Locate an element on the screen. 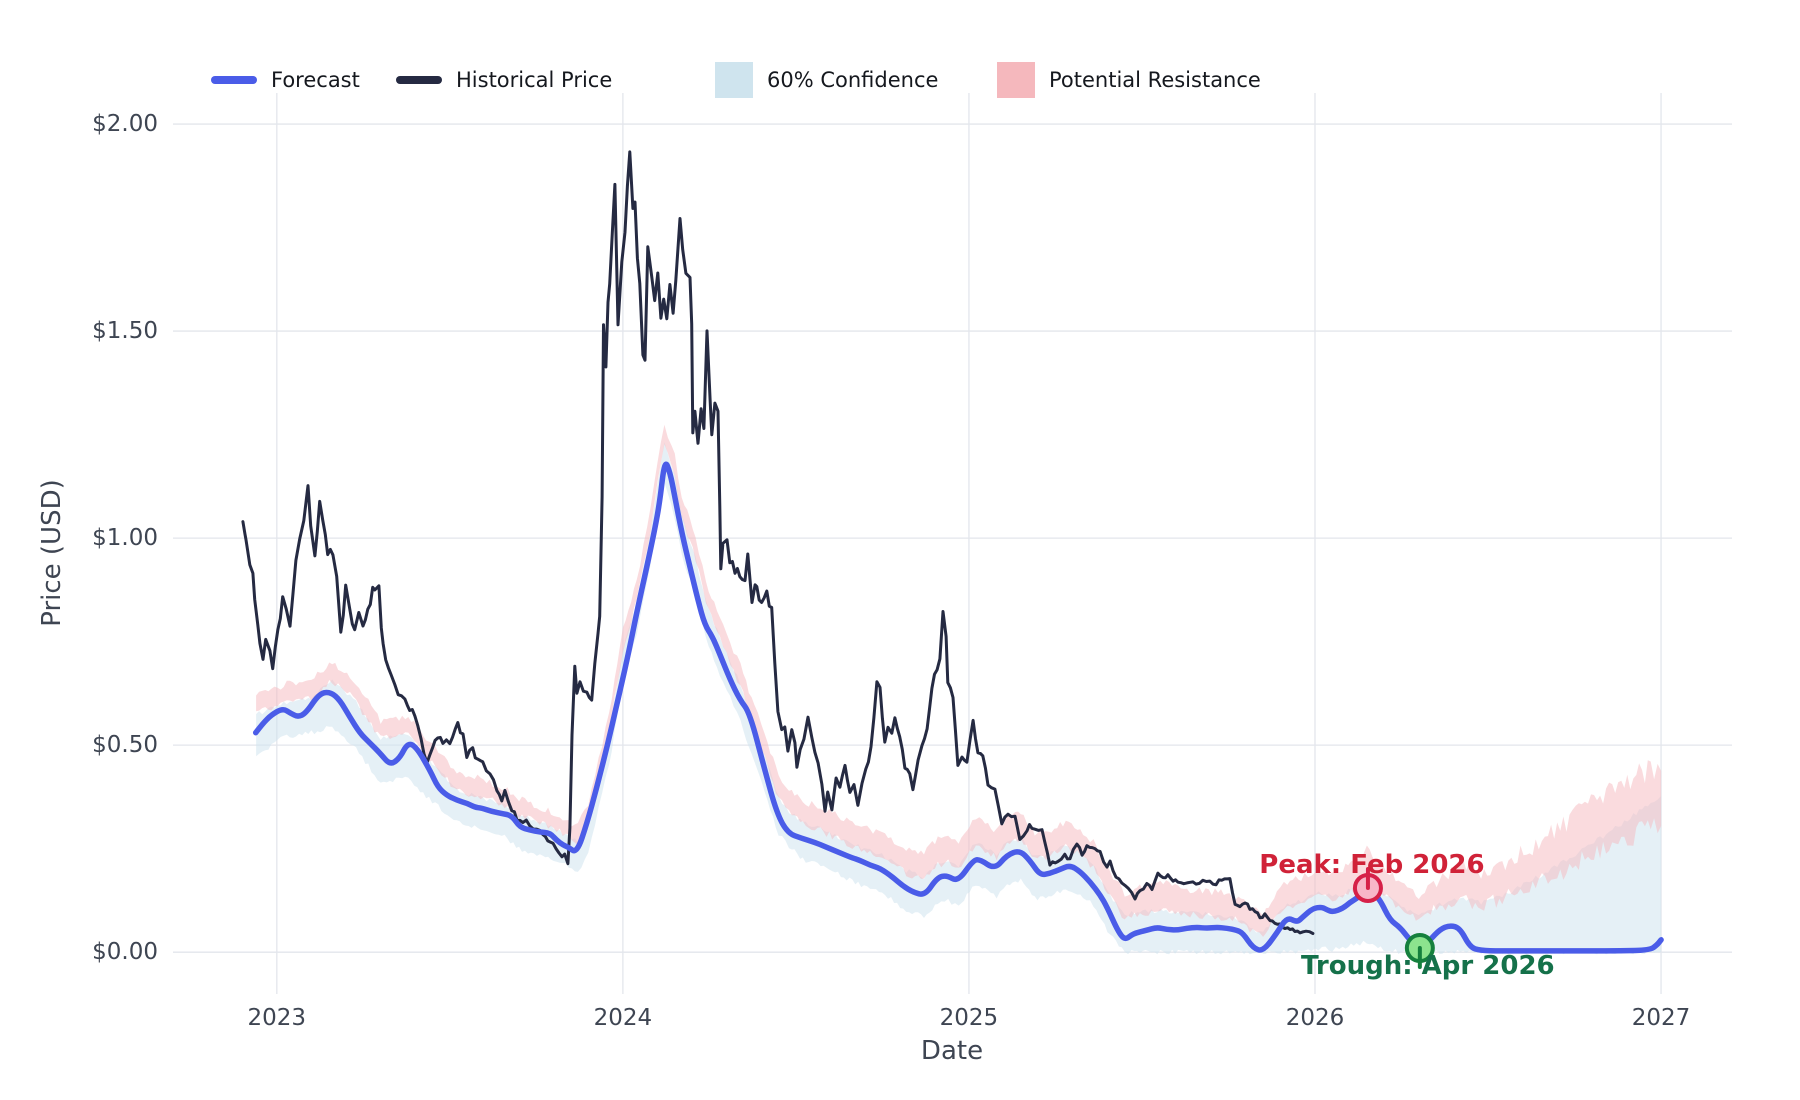 Image resolution: width=1800 pixels, height=1100 pixels. x-axis-title: Date is located at coordinates (952, 1051).